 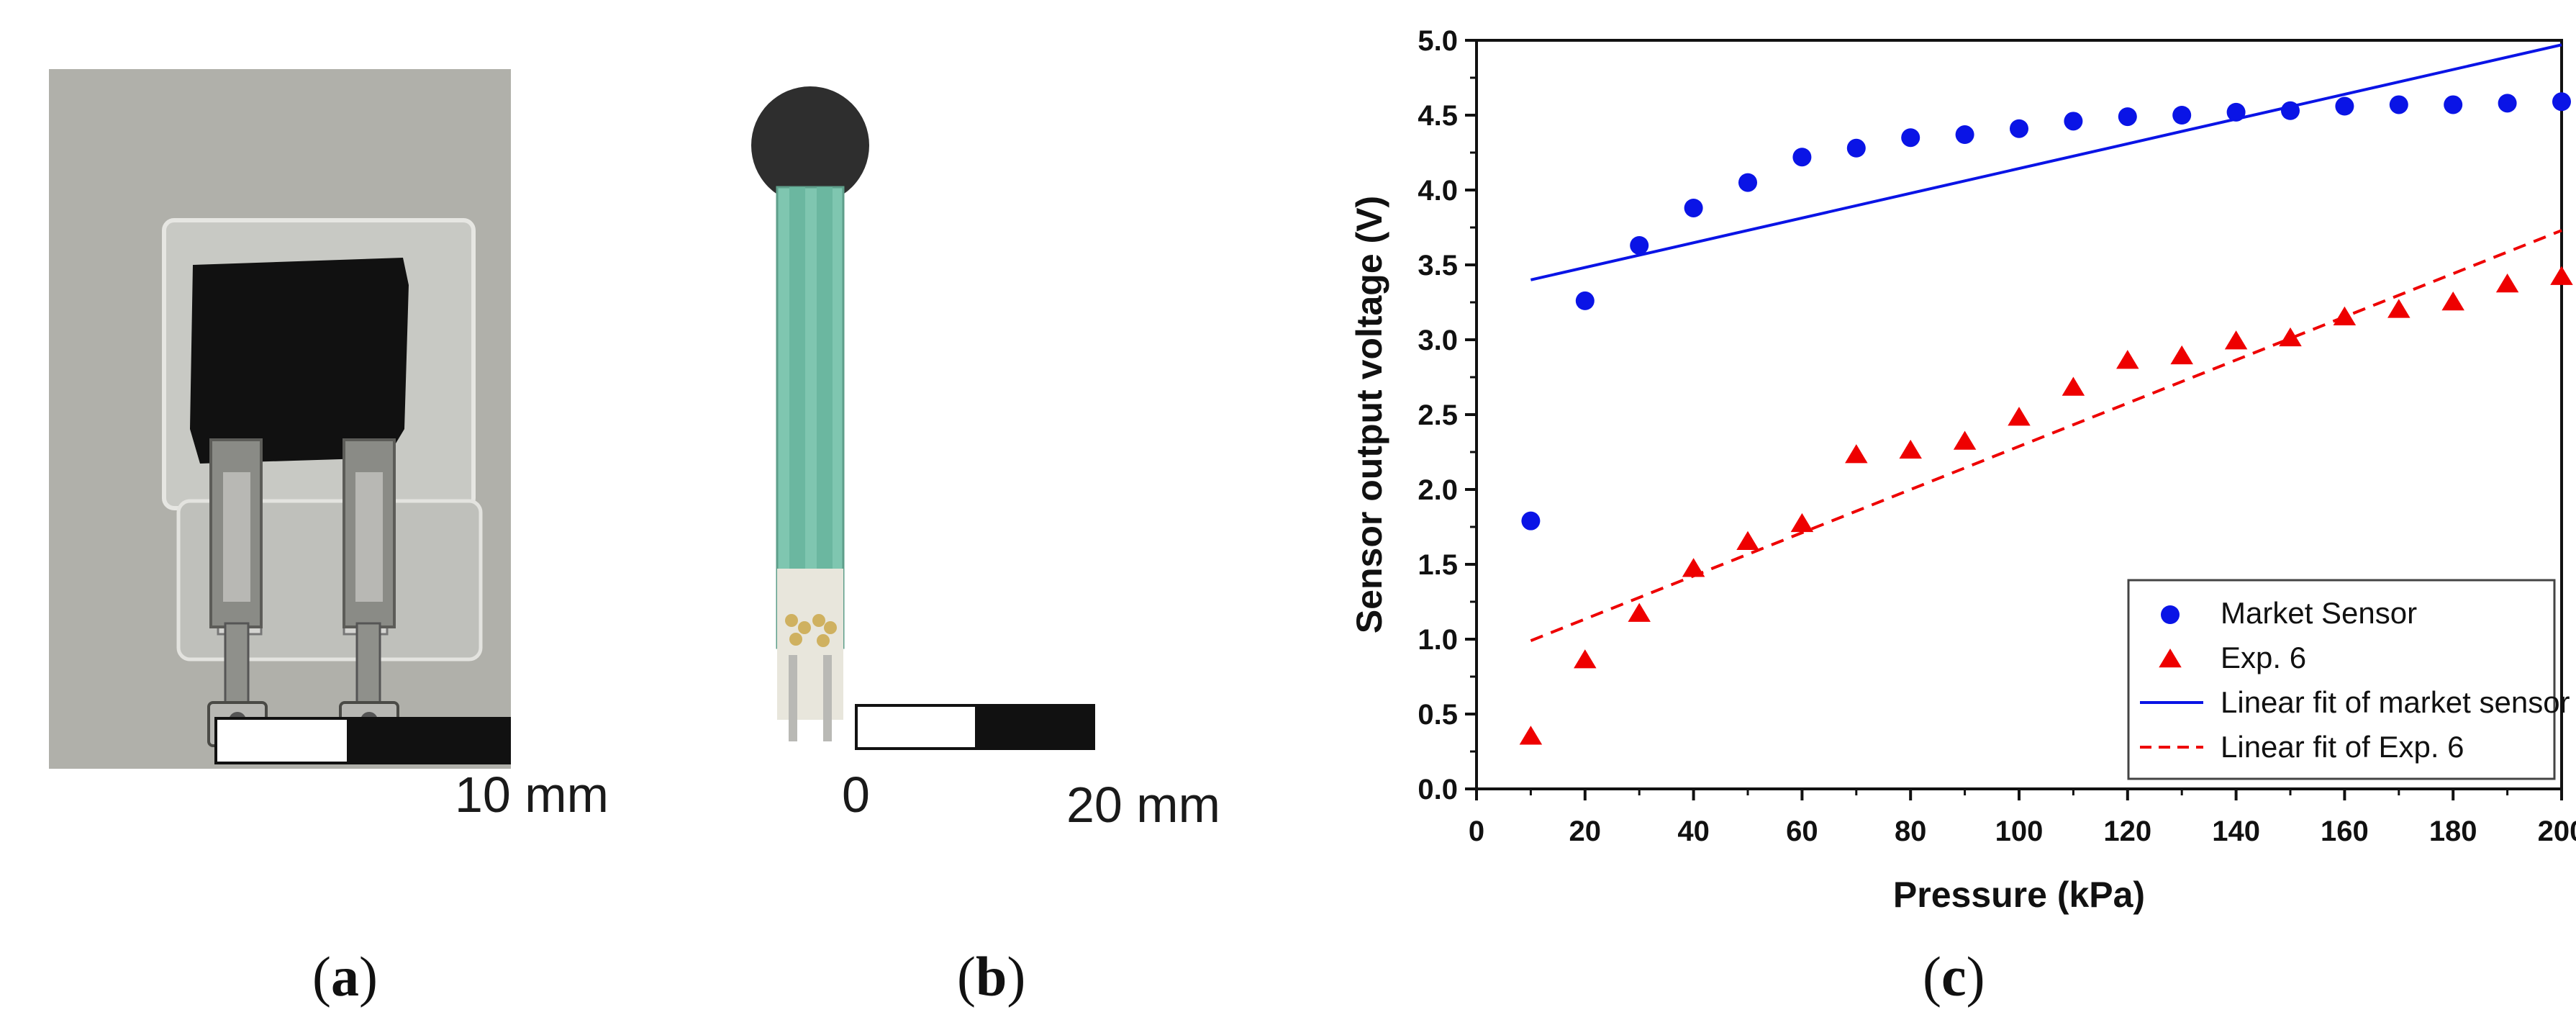 What do you see at coordinates (1438, 340) in the screenshot?
I see `y-tick-label: 3.0` at bounding box center [1438, 340].